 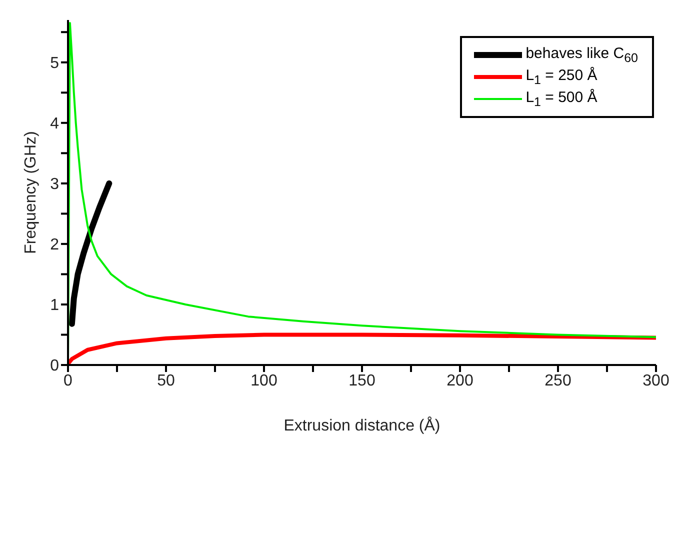 I want to click on y-tick-label: 2, so click(x=55, y=245).